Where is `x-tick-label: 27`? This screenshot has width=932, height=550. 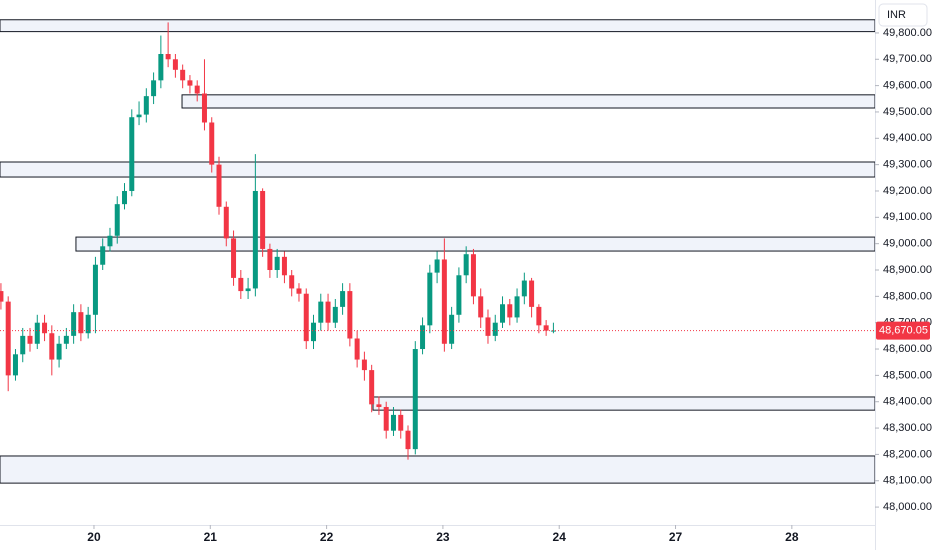
x-tick-label: 27 is located at coordinates (676, 537).